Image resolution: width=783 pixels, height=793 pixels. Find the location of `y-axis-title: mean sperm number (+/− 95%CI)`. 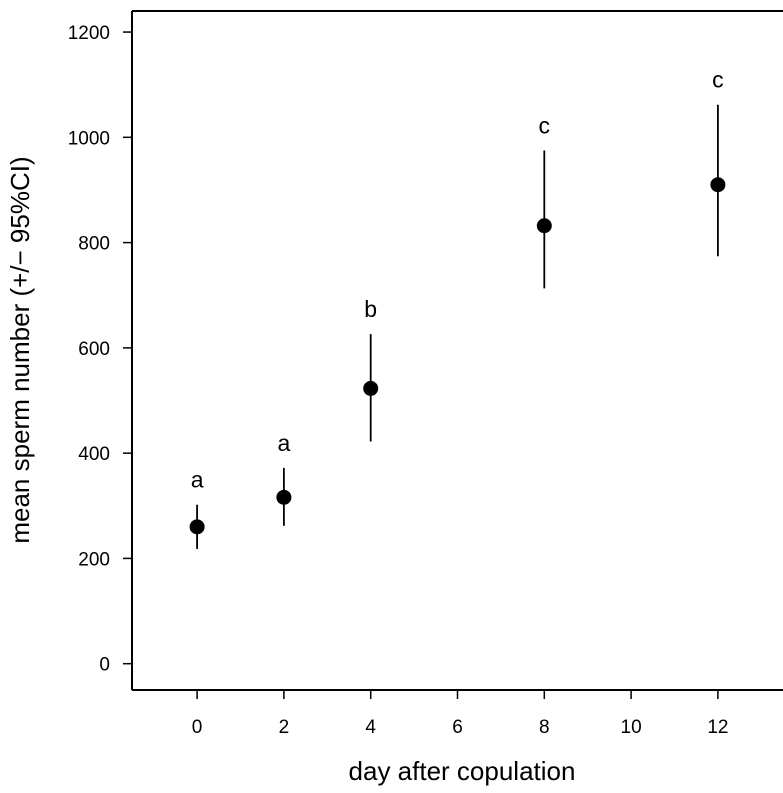

y-axis-title: mean sperm number (+/− 95%CI) is located at coordinates (20, 349).